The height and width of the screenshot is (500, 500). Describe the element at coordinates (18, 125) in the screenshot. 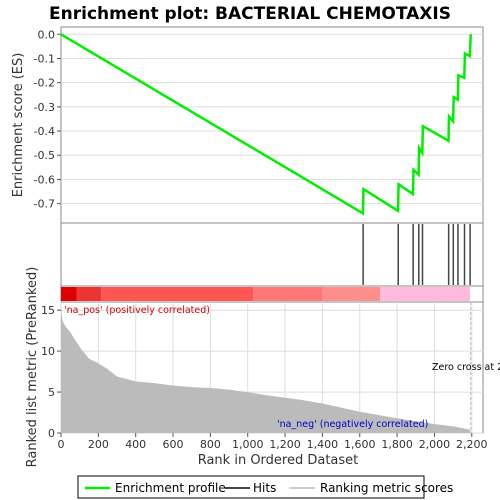

I see `es-y-axis-label: Enrichment score (ES)` at that location.